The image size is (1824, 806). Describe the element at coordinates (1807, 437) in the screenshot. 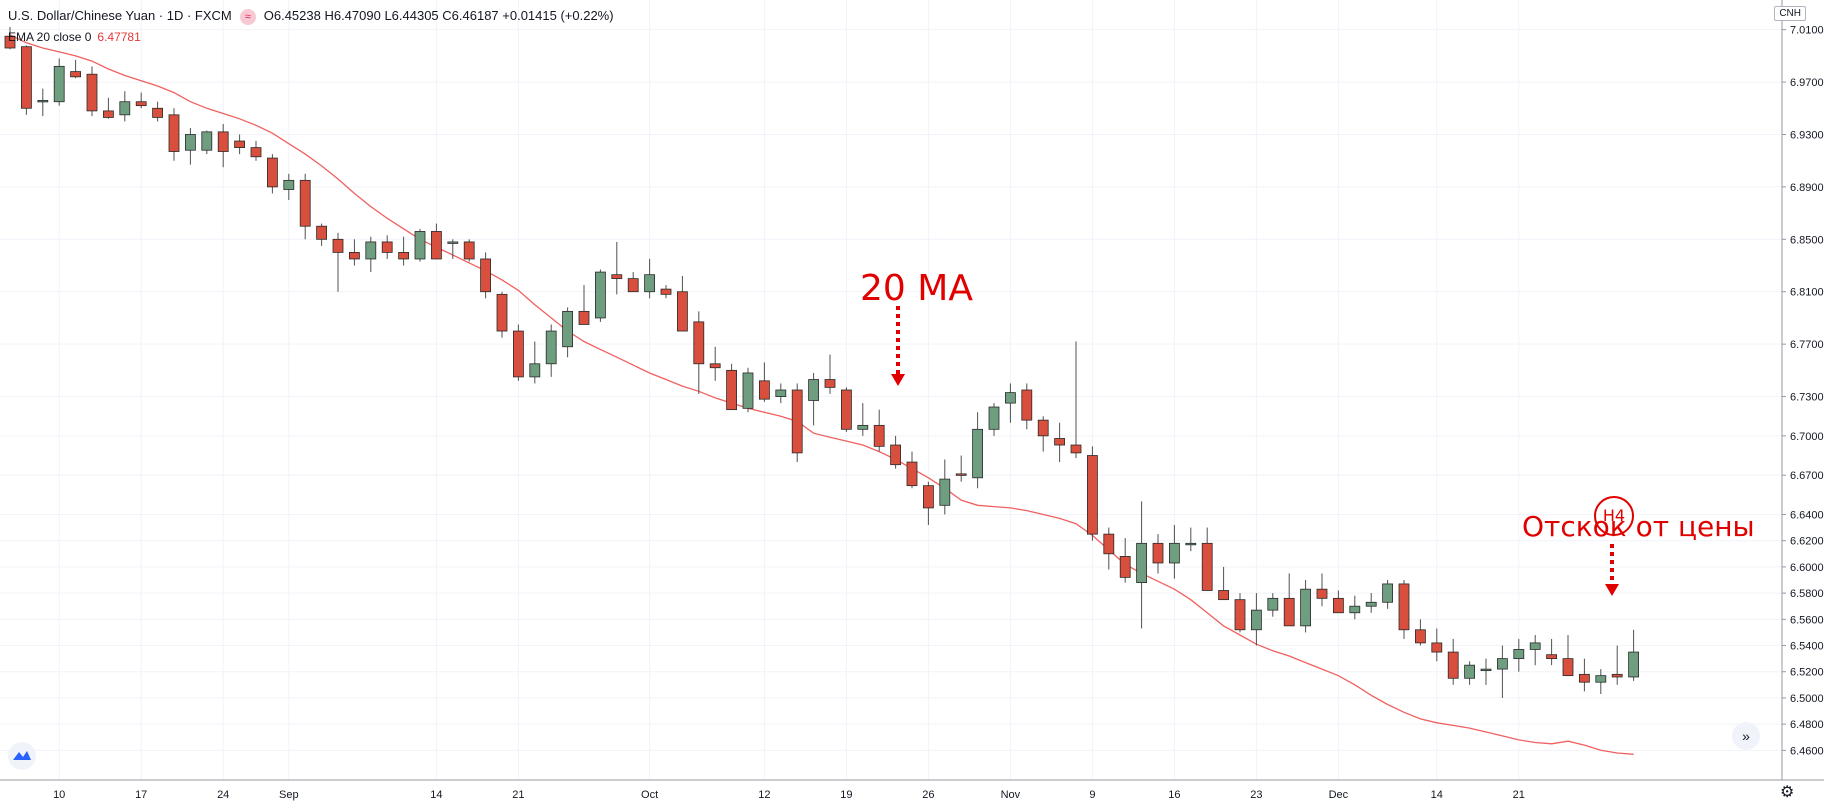

I see `price-tick-label: 6.70000` at that location.